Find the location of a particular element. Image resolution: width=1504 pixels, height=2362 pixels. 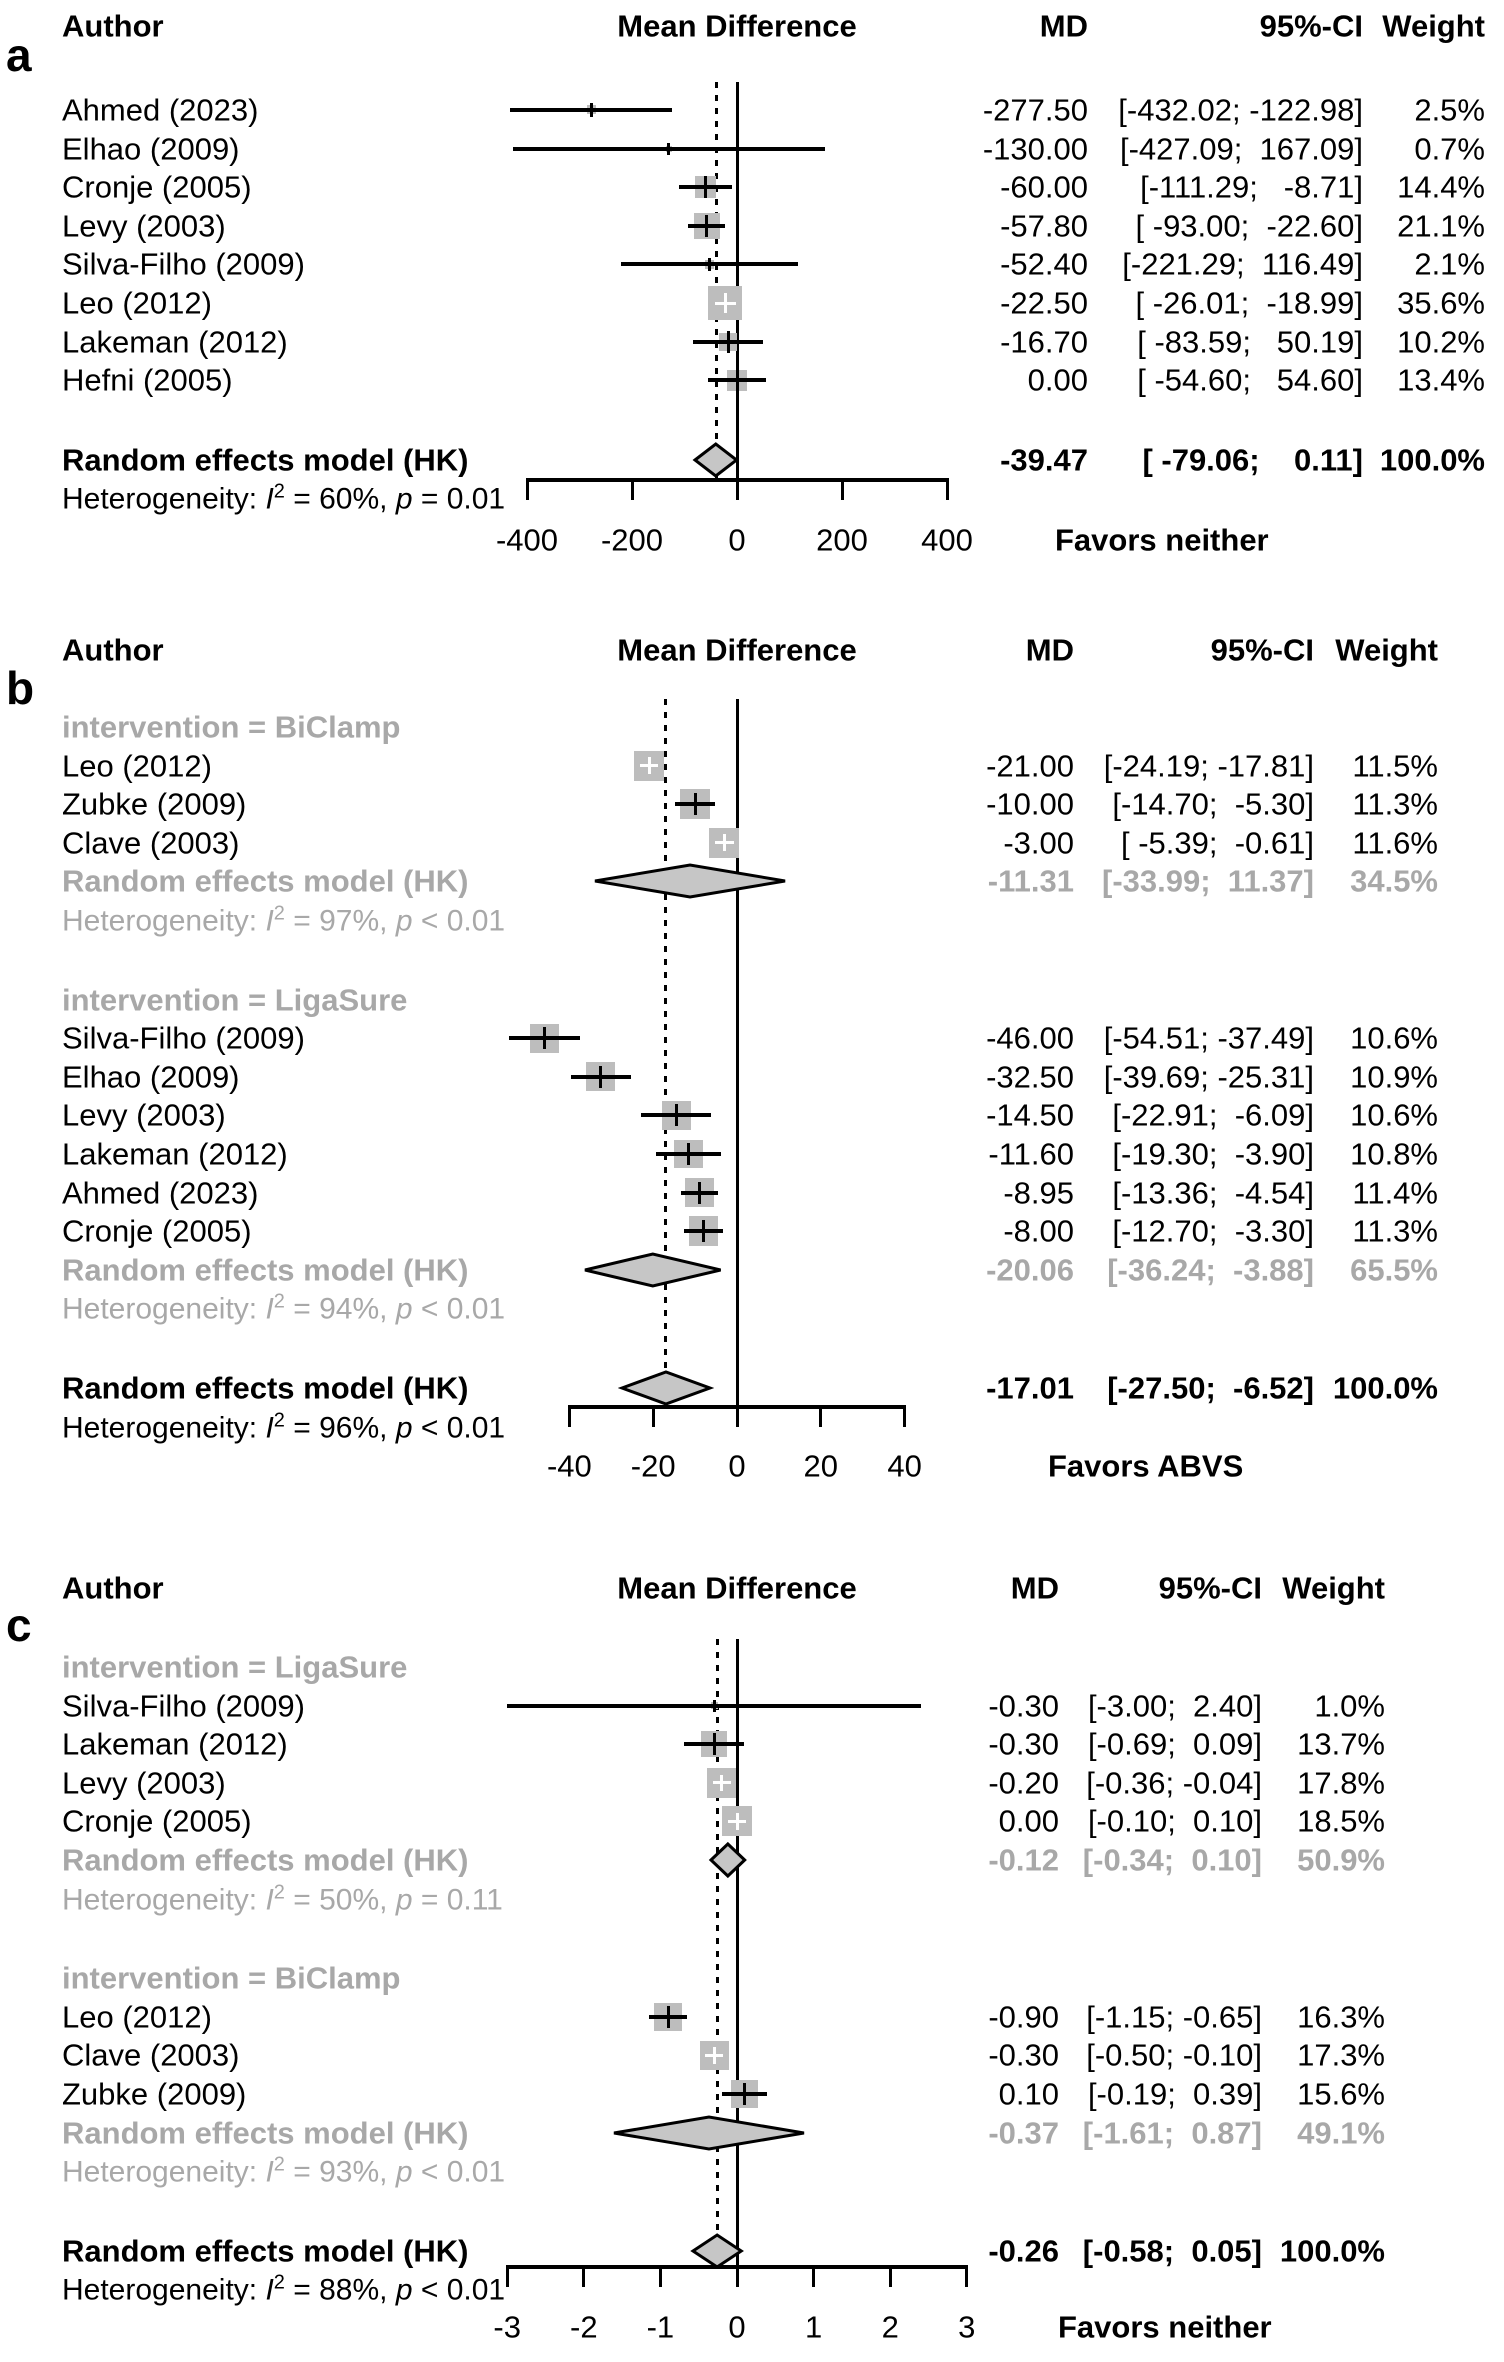

study-ci-value: [ -54.60; 54.60] is located at coordinates (1250, 380).